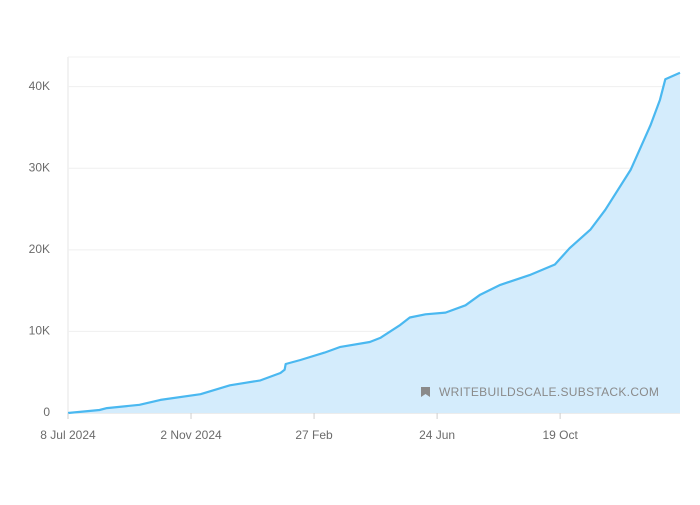  I want to click on watermark: WRITEBUILDSCALE.SUBSTACK.COM, so click(549, 392).